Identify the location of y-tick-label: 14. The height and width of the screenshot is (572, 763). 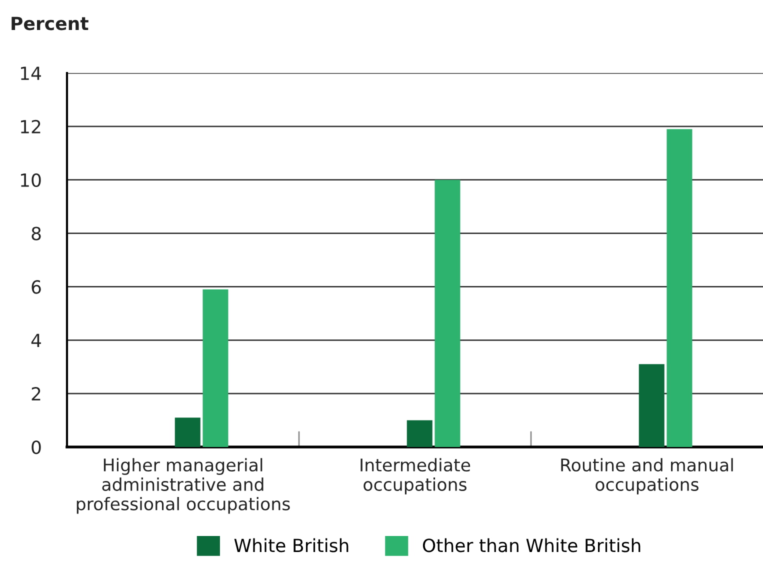
(31, 73).